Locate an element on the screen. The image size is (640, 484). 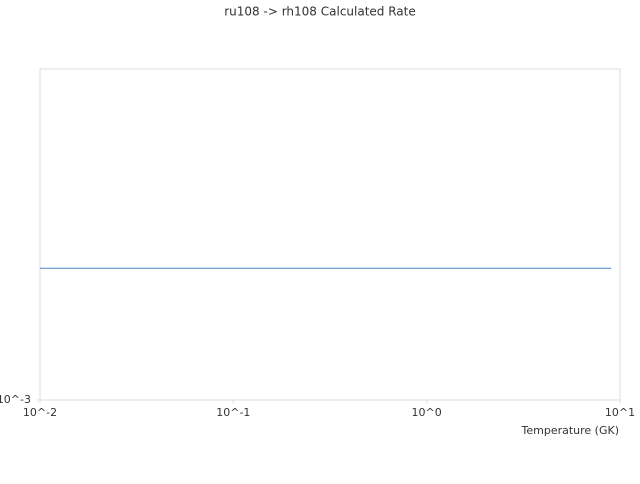
x-tick-label: 10^-1 is located at coordinates (233, 412).